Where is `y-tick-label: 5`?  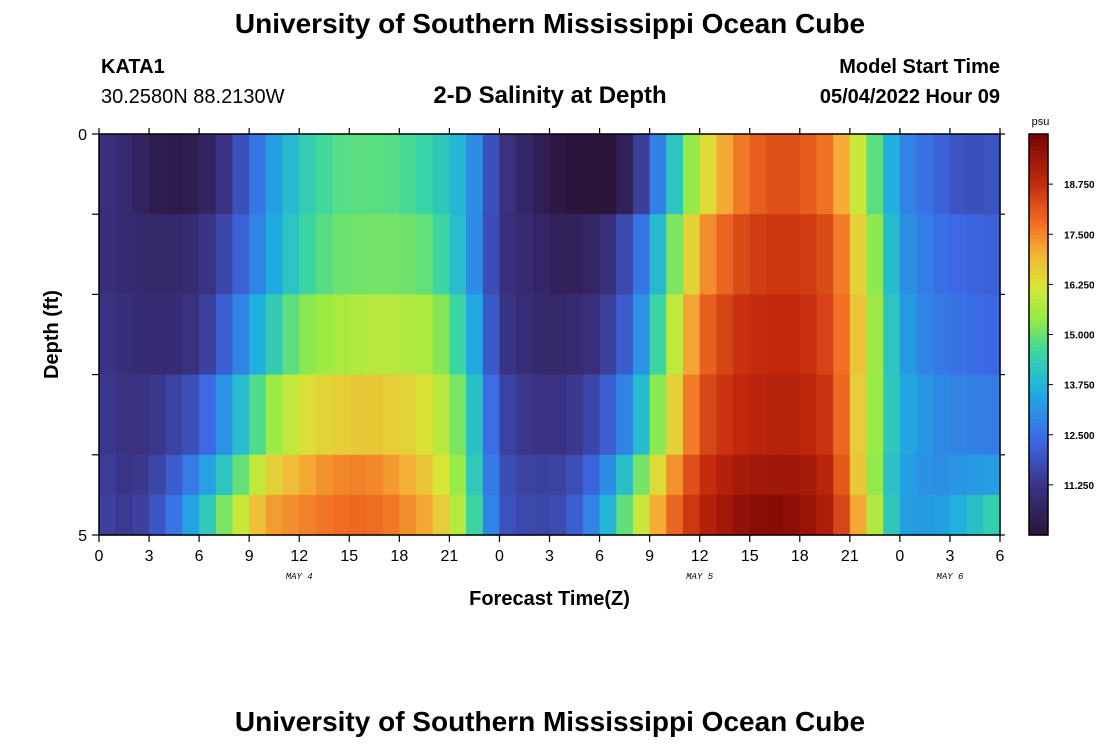 y-tick-label: 5 is located at coordinates (82, 536).